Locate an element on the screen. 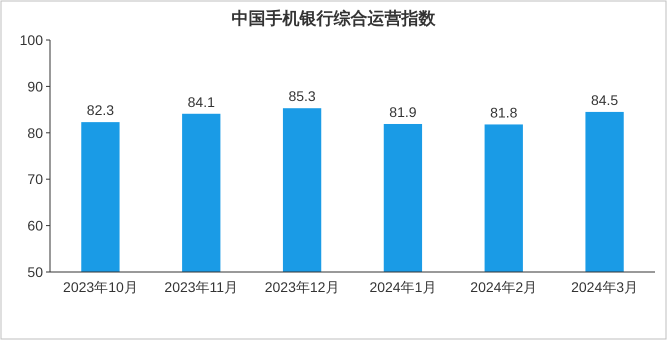 This screenshot has height=340, width=667. y-tick-label: 90 is located at coordinates (35, 86).